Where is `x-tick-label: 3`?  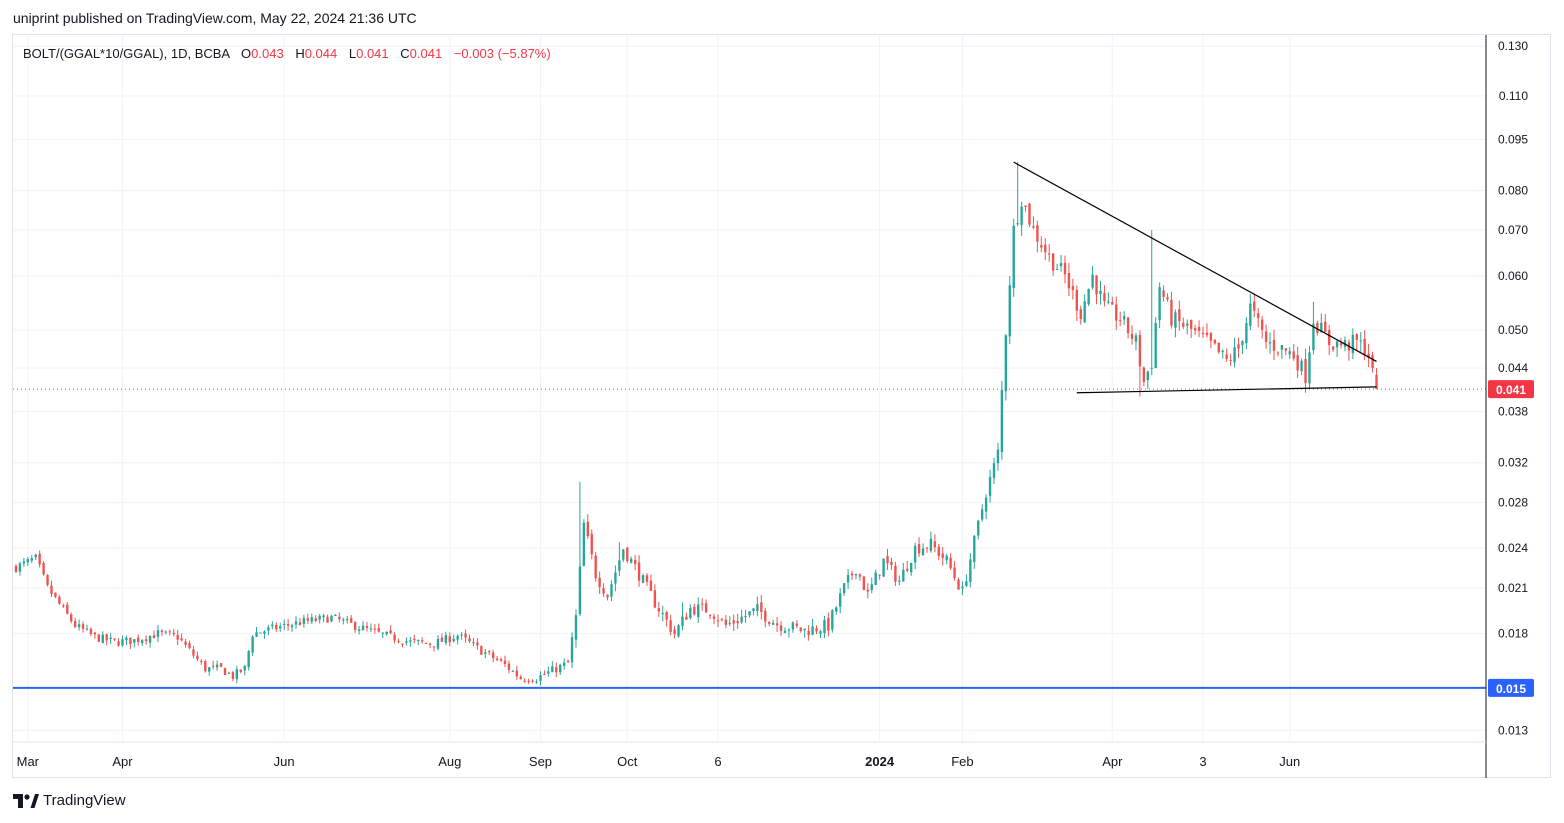
x-tick-label: 3 is located at coordinates (1202, 761).